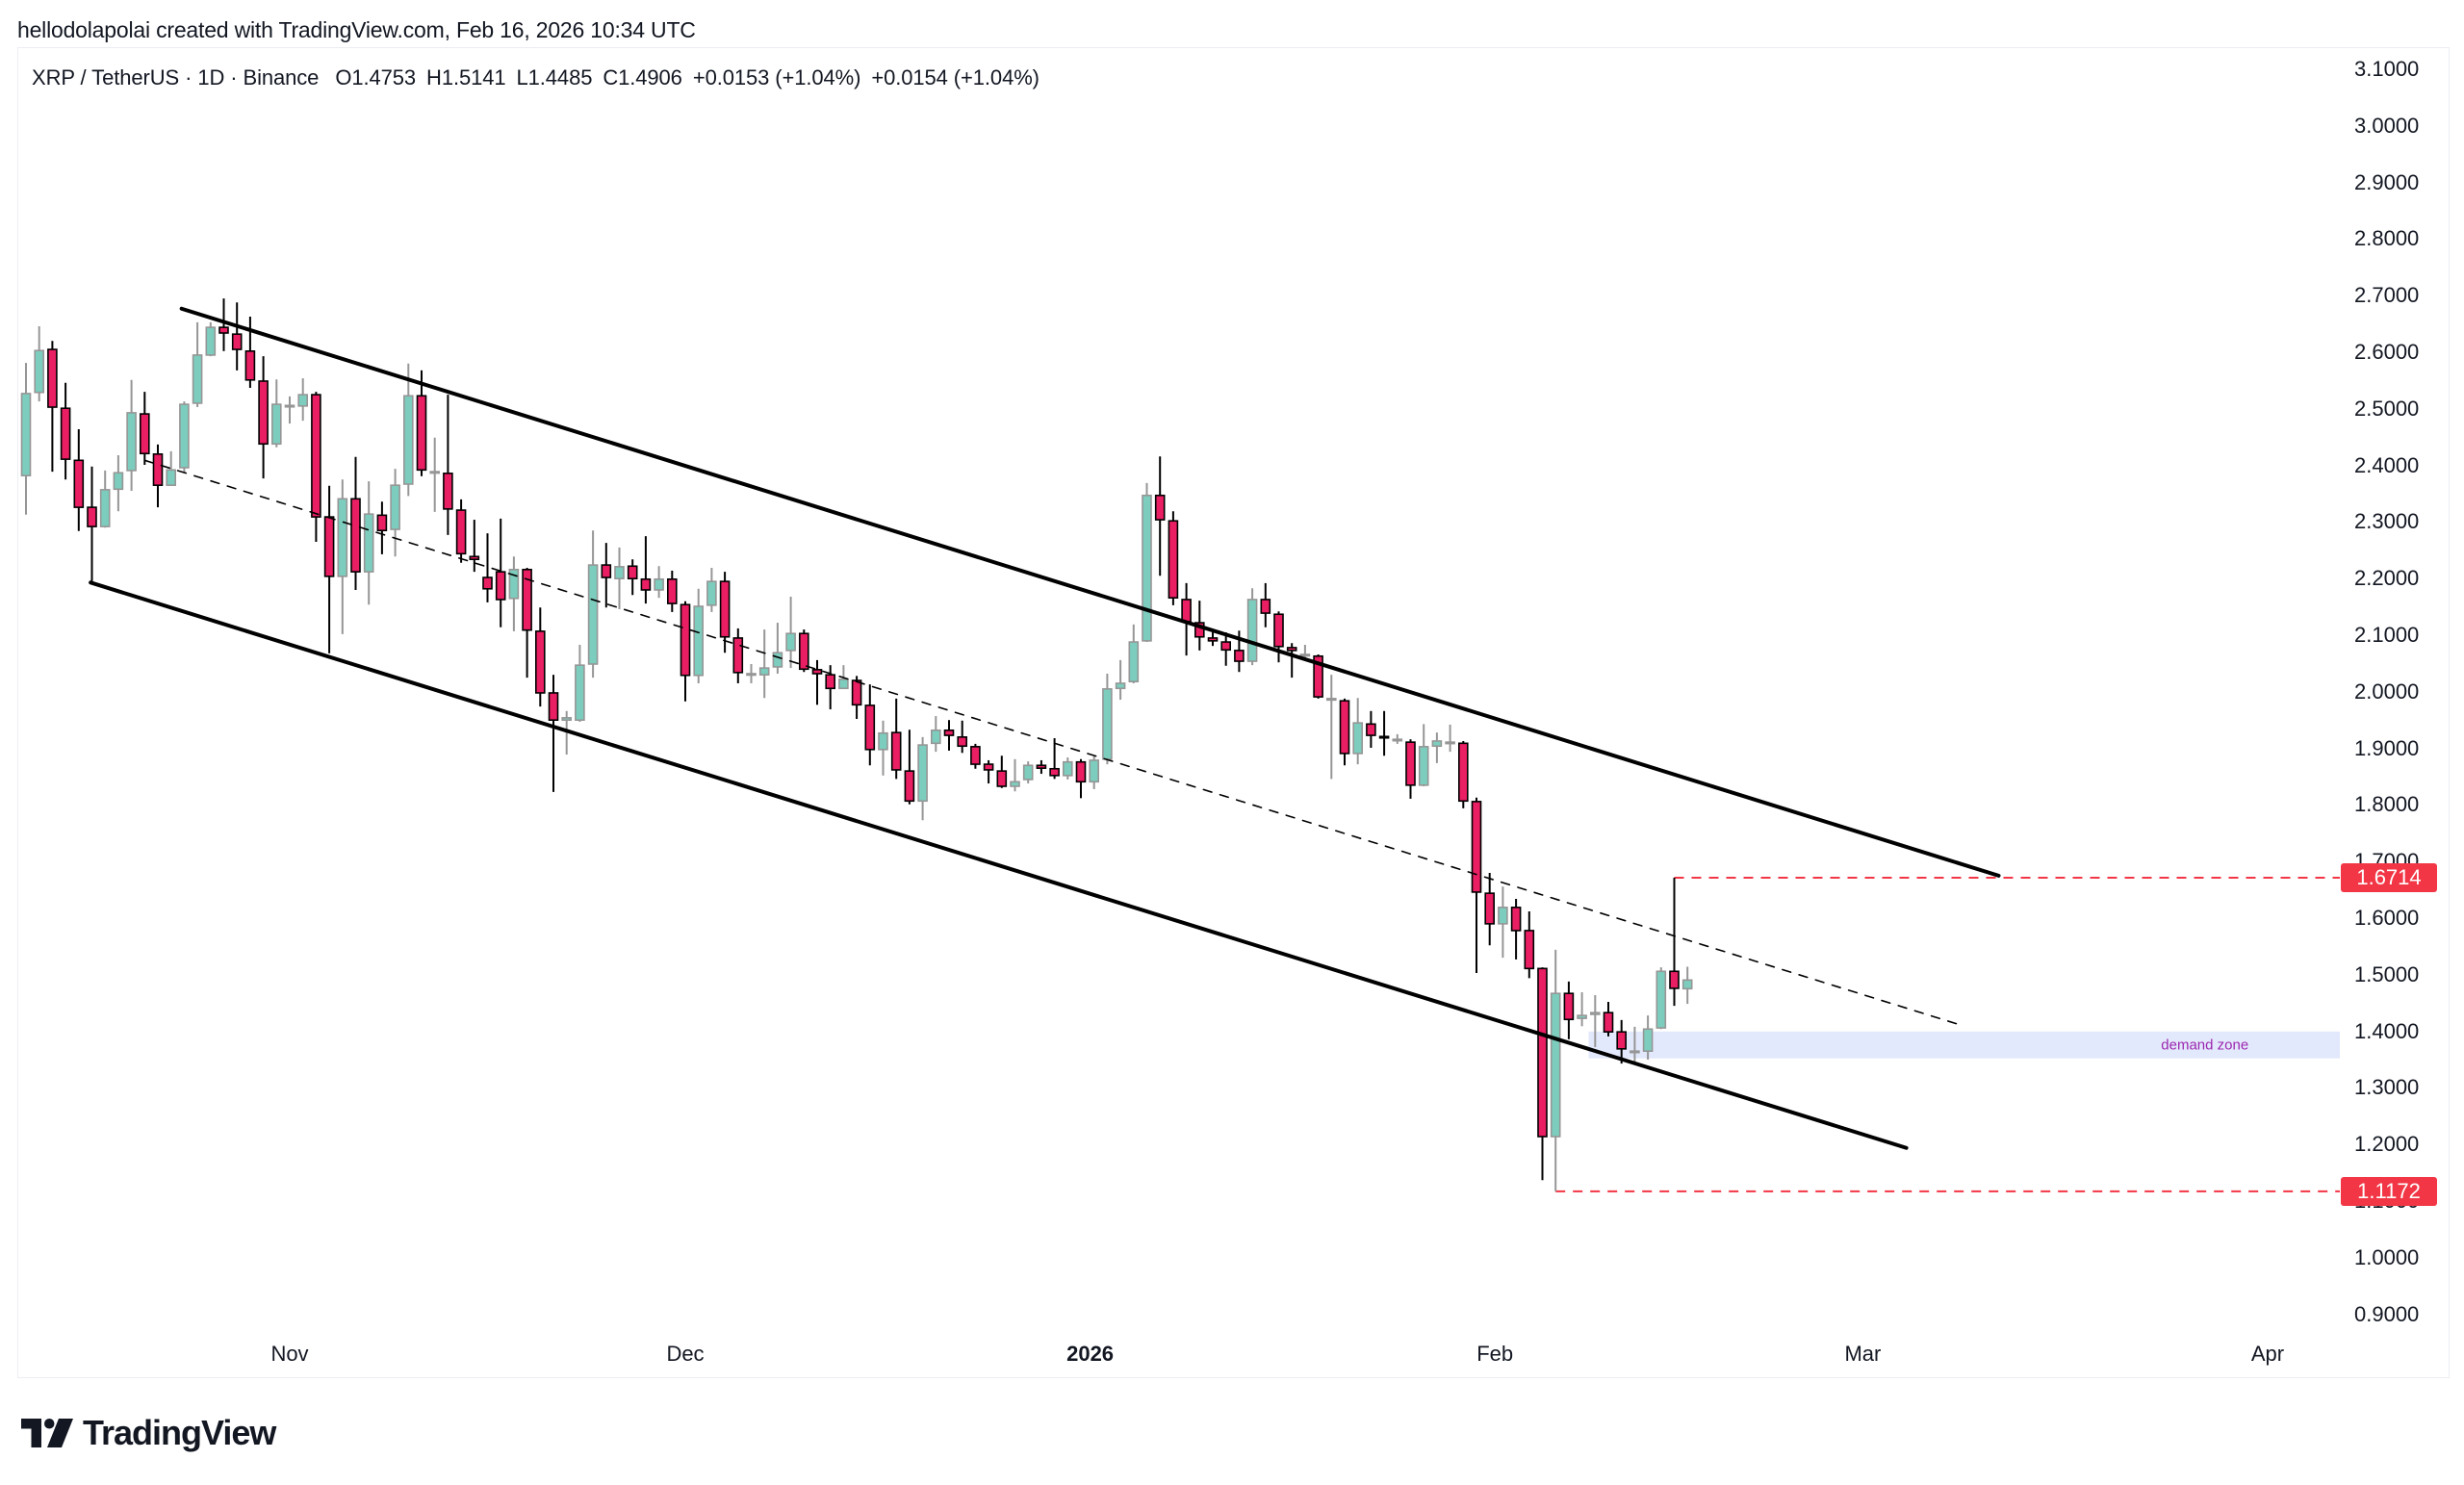 Image resolution: width=2464 pixels, height=1485 pixels. I want to click on price-axis-label: 1.2000, so click(2387, 1144).